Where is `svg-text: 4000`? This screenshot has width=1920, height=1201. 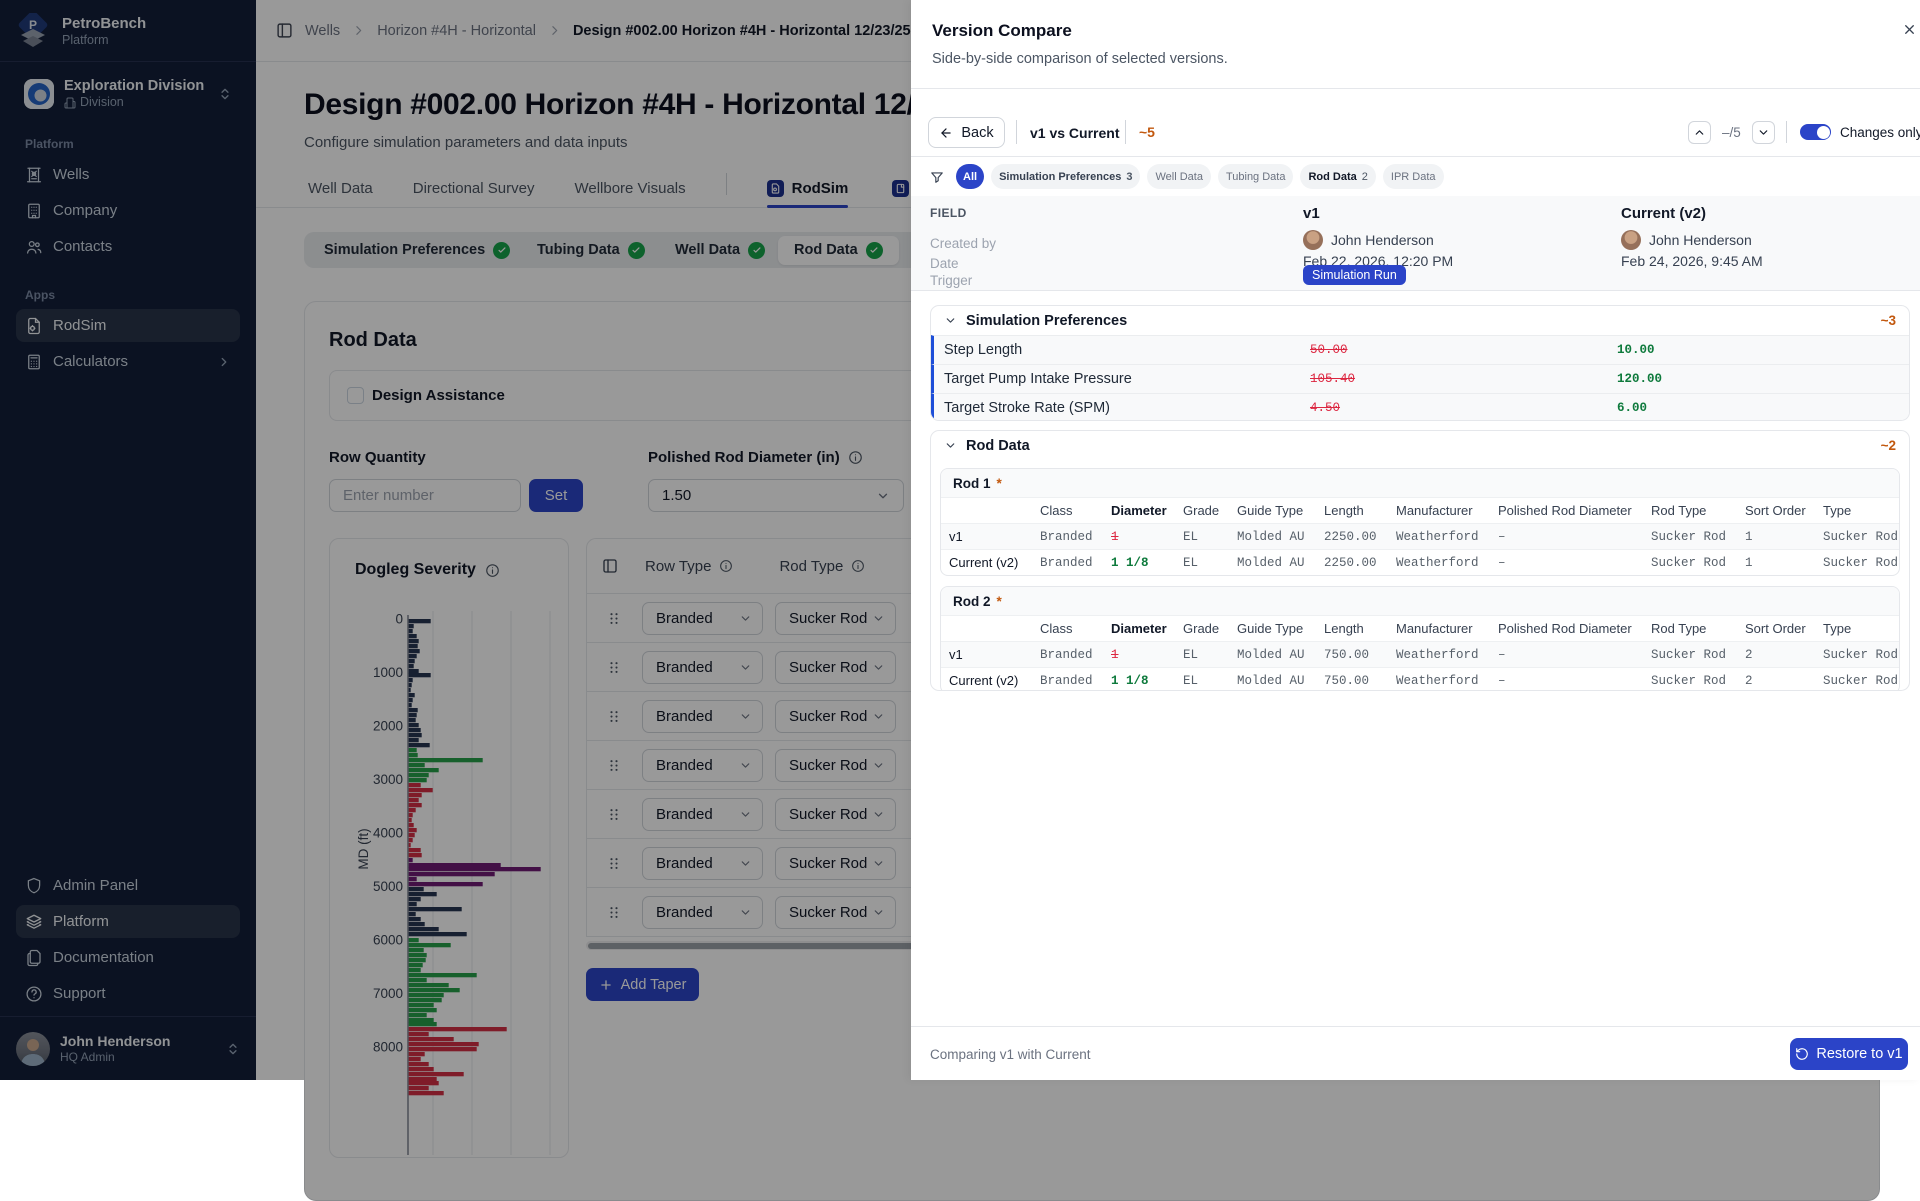 svg-text: 4000 is located at coordinates (388, 833).